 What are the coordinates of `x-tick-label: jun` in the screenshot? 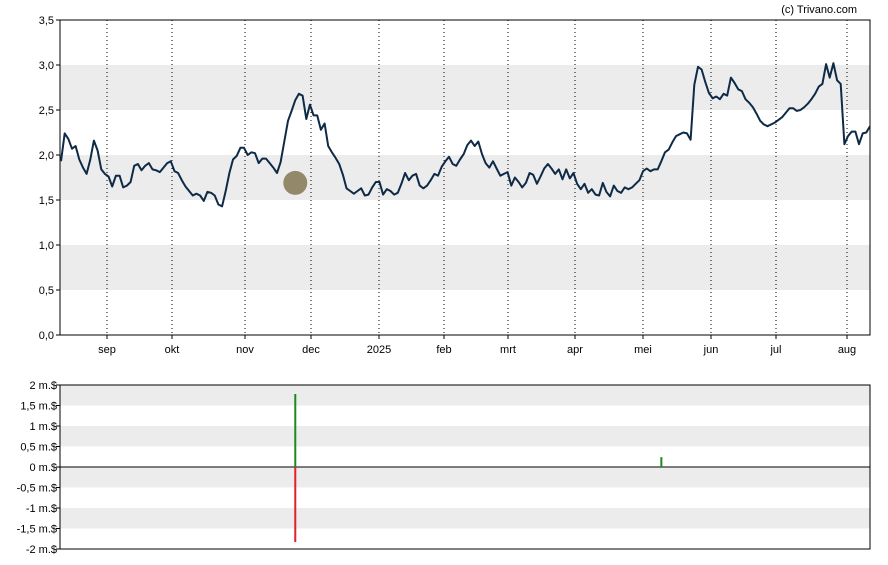 It's located at (711, 350).